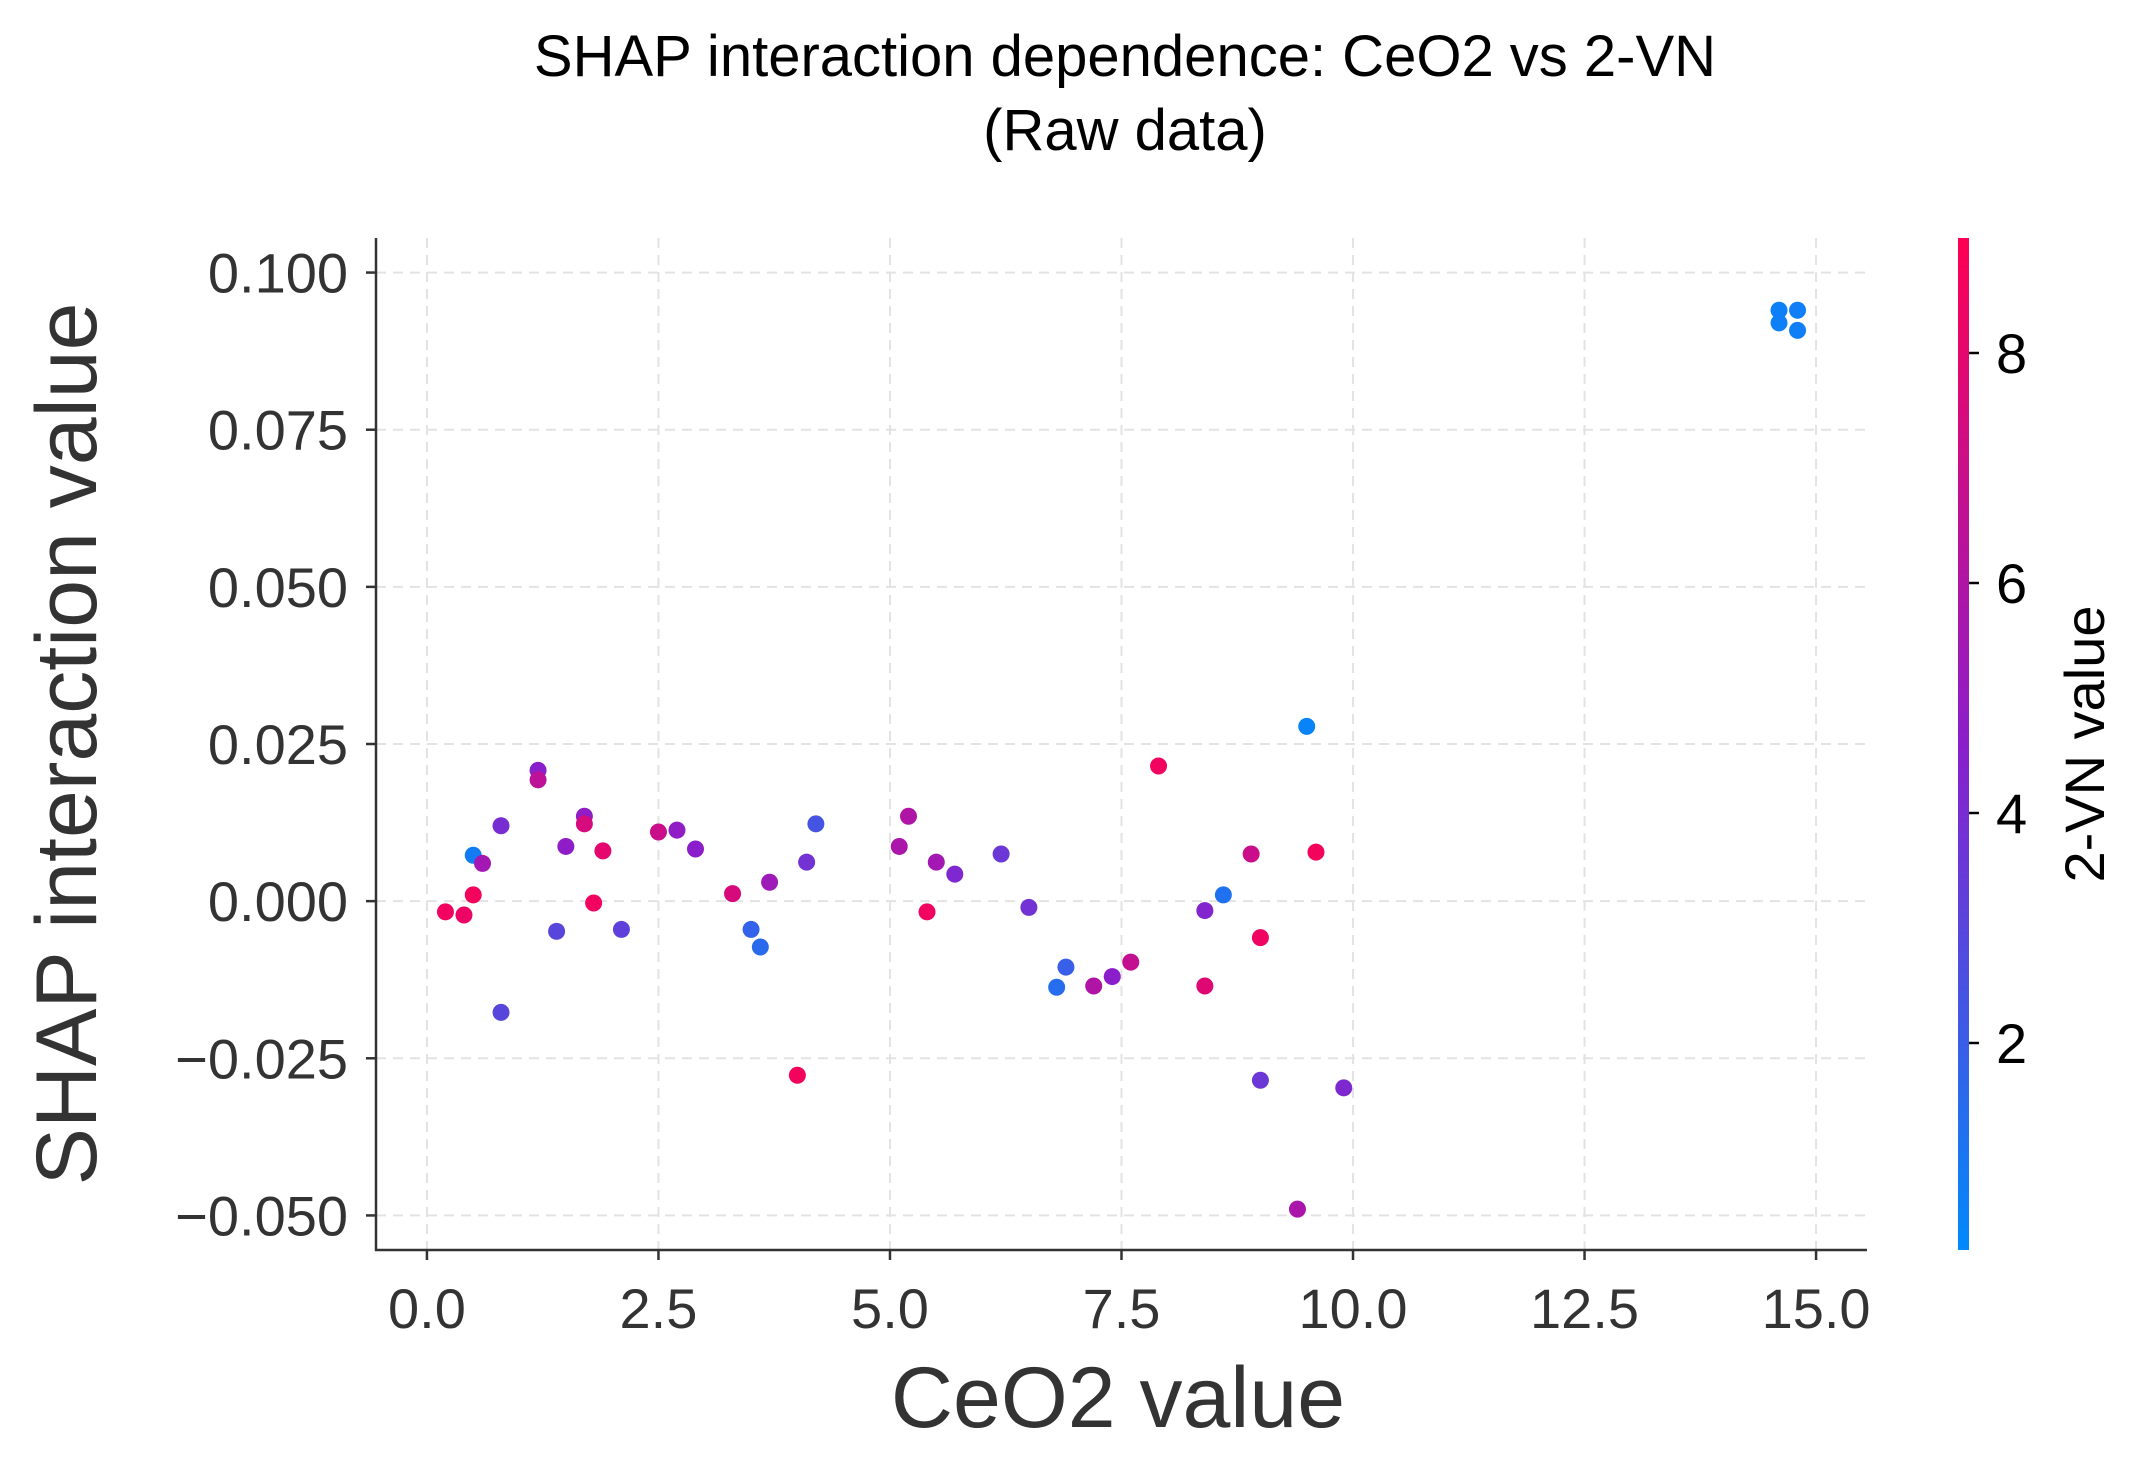 This screenshot has height=1475, width=2135. Describe the element at coordinates (278, 430) in the screenshot. I see `y-tick-label: 0.075` at that location.